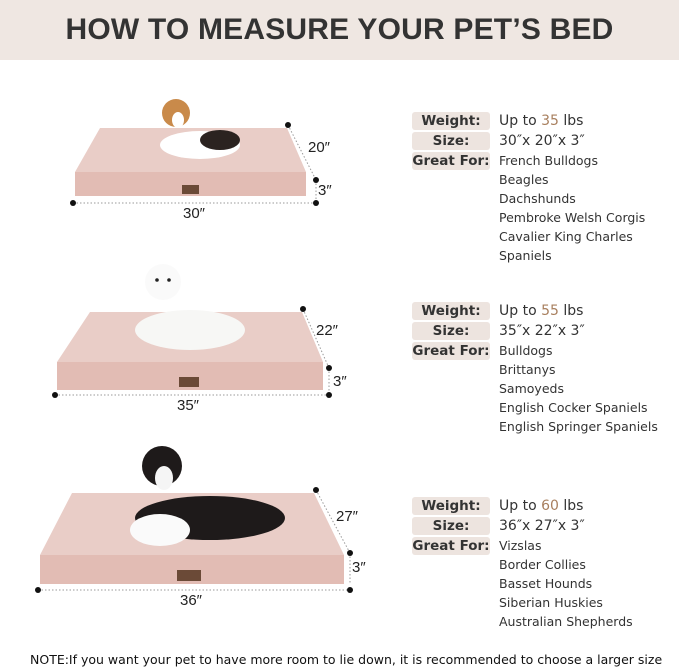 This screenshot has width=679, height=668. I want to click on size-value: 35″x 22″x 3″, so click(542, 331).